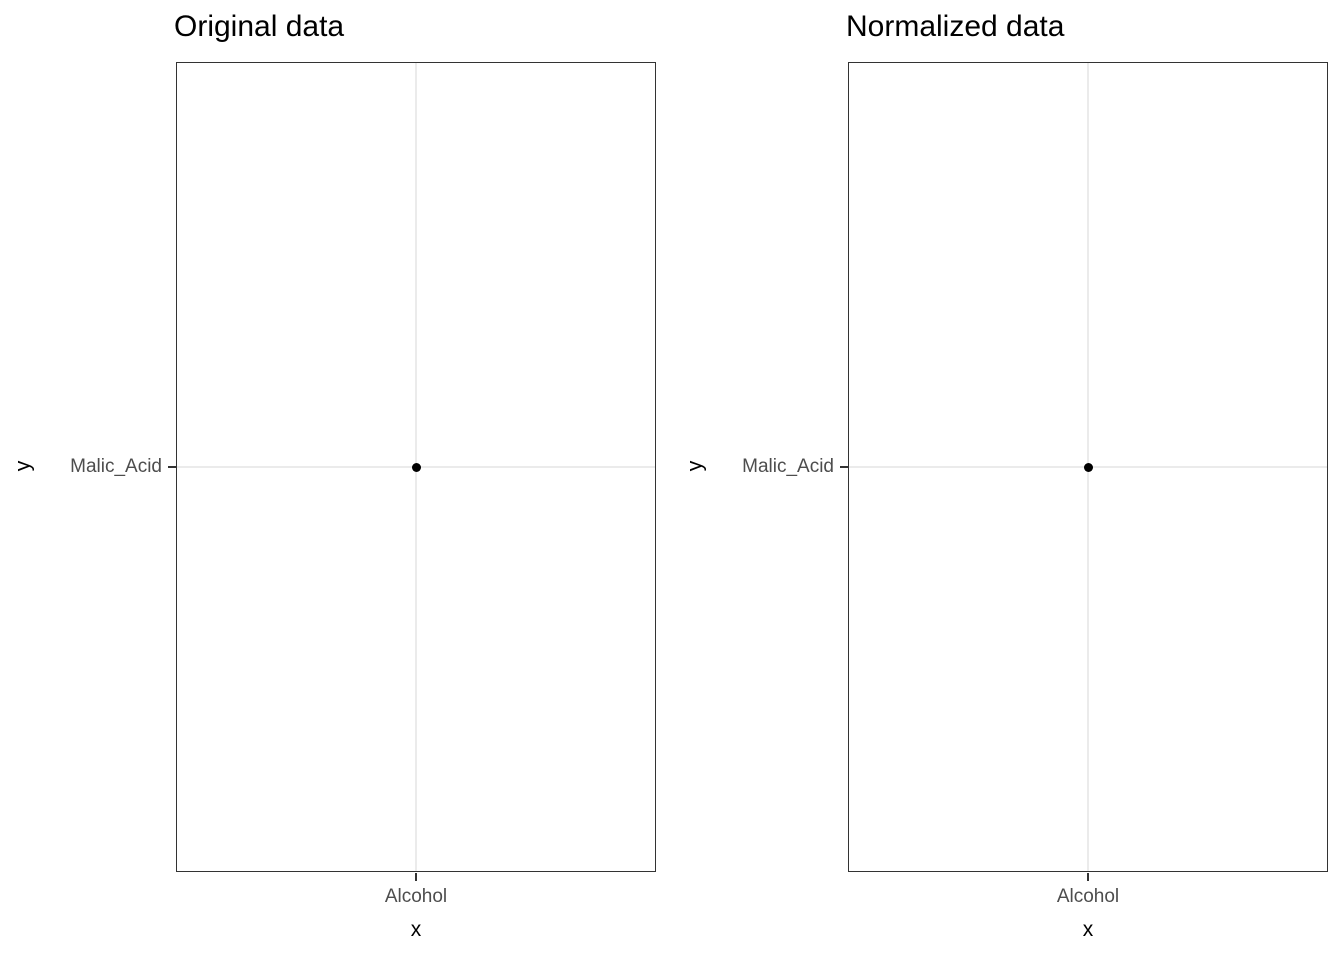 The image size is (1344, 960). I want to click on plot-title: Normalized data, so click(955, 26).